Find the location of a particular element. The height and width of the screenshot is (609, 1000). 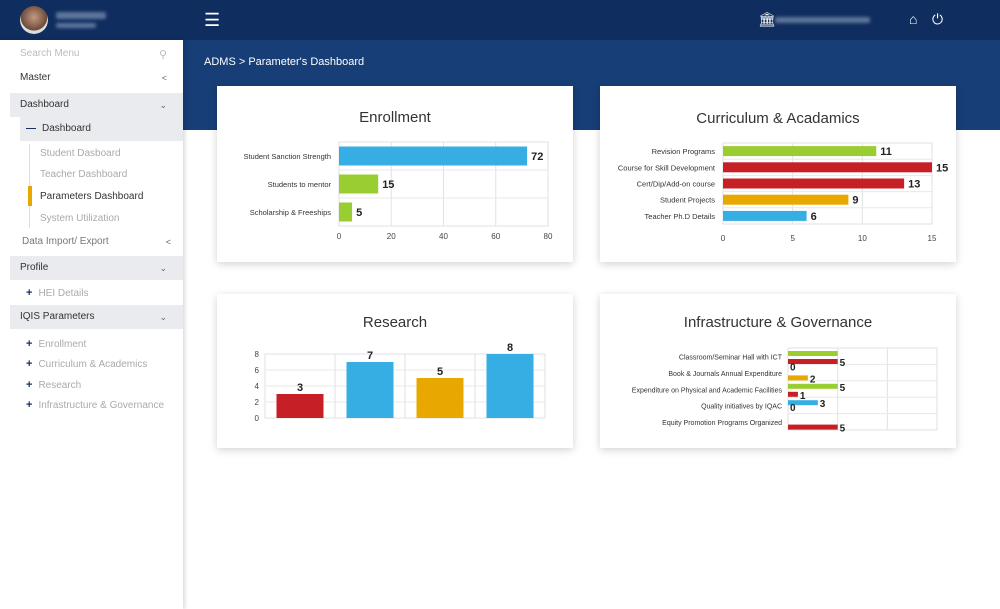

sidebar-item-teacher-dashboard: Teacher Dashboard is located at coordinates (84, 174).